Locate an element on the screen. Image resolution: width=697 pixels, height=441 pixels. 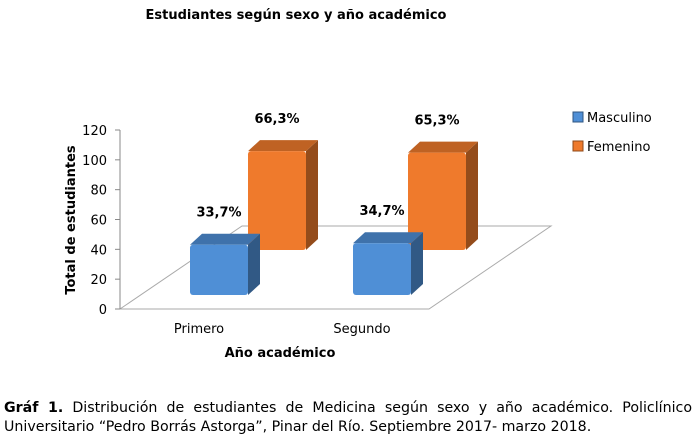
value-labels: 66,3% 65,3% 33,7% 34,7% is located at coordinates (327, 166).